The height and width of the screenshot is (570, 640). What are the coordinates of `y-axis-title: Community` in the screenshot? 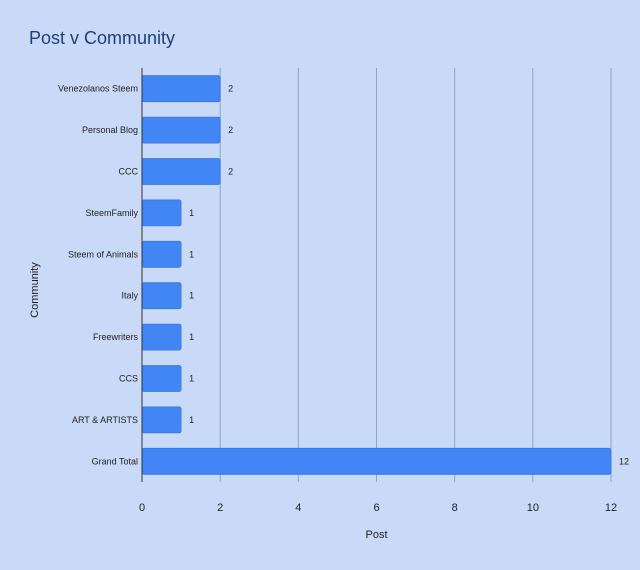 It's located at (35, 290).